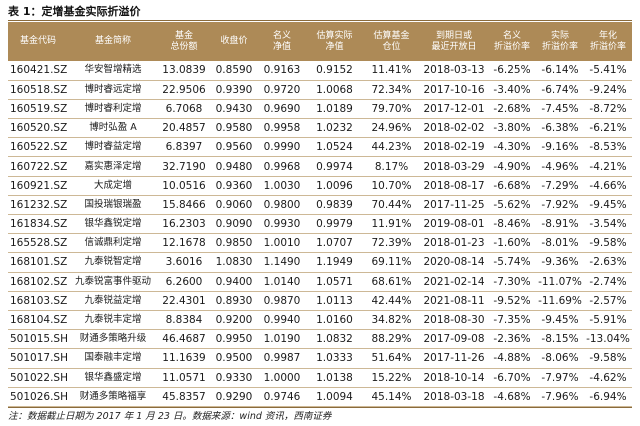 The height and width of the screenshot is (426, 640). I want to click on cell-nominal-premium: -3.80%, so click(512, 128).